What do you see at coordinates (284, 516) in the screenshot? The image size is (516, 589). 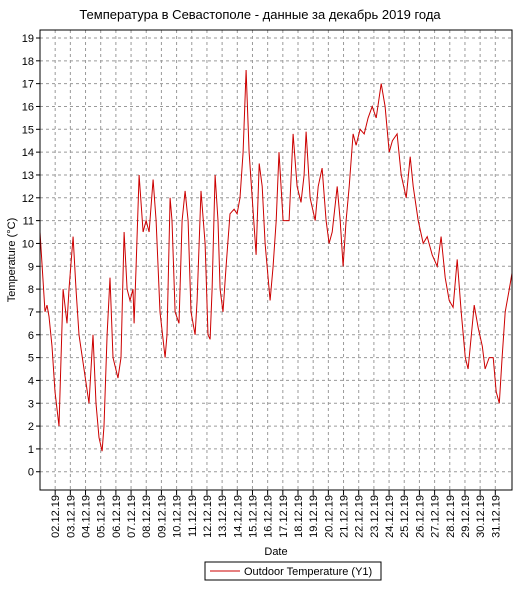 I see `x-tick-label: 17.12.19` at bounding box center [284, 516].